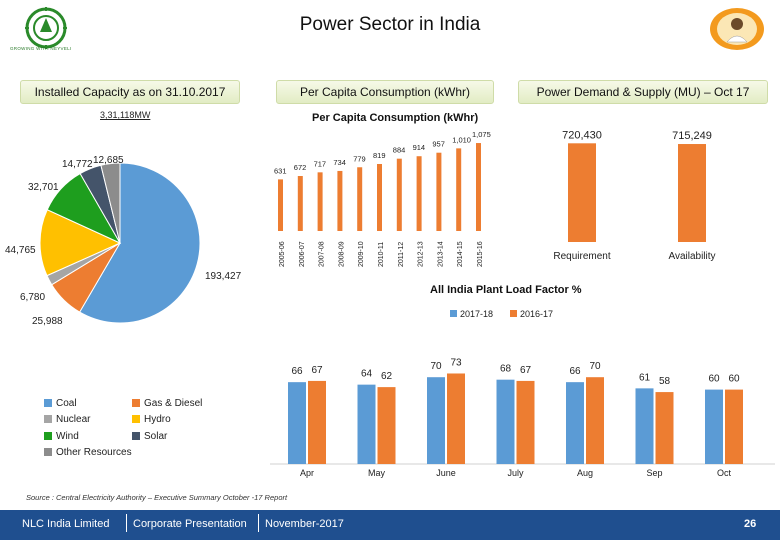 This screenshot has height=540, width=780. Describe the element at coordinates (190, 524) in the screenshot. I see `footer-presentation: Corporate Presentation` at that location.